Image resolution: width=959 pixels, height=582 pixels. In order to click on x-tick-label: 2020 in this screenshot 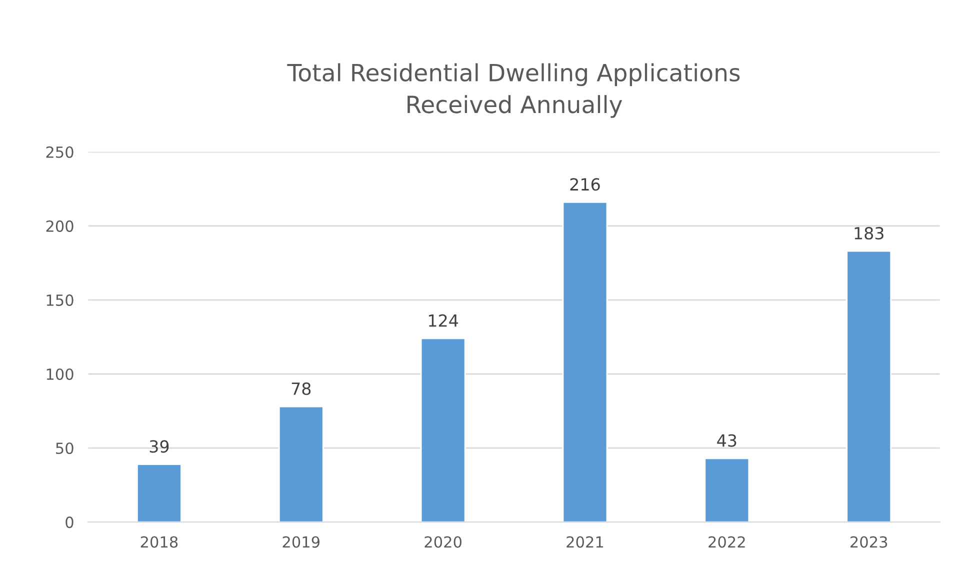, I will do `click(443, 542)`.